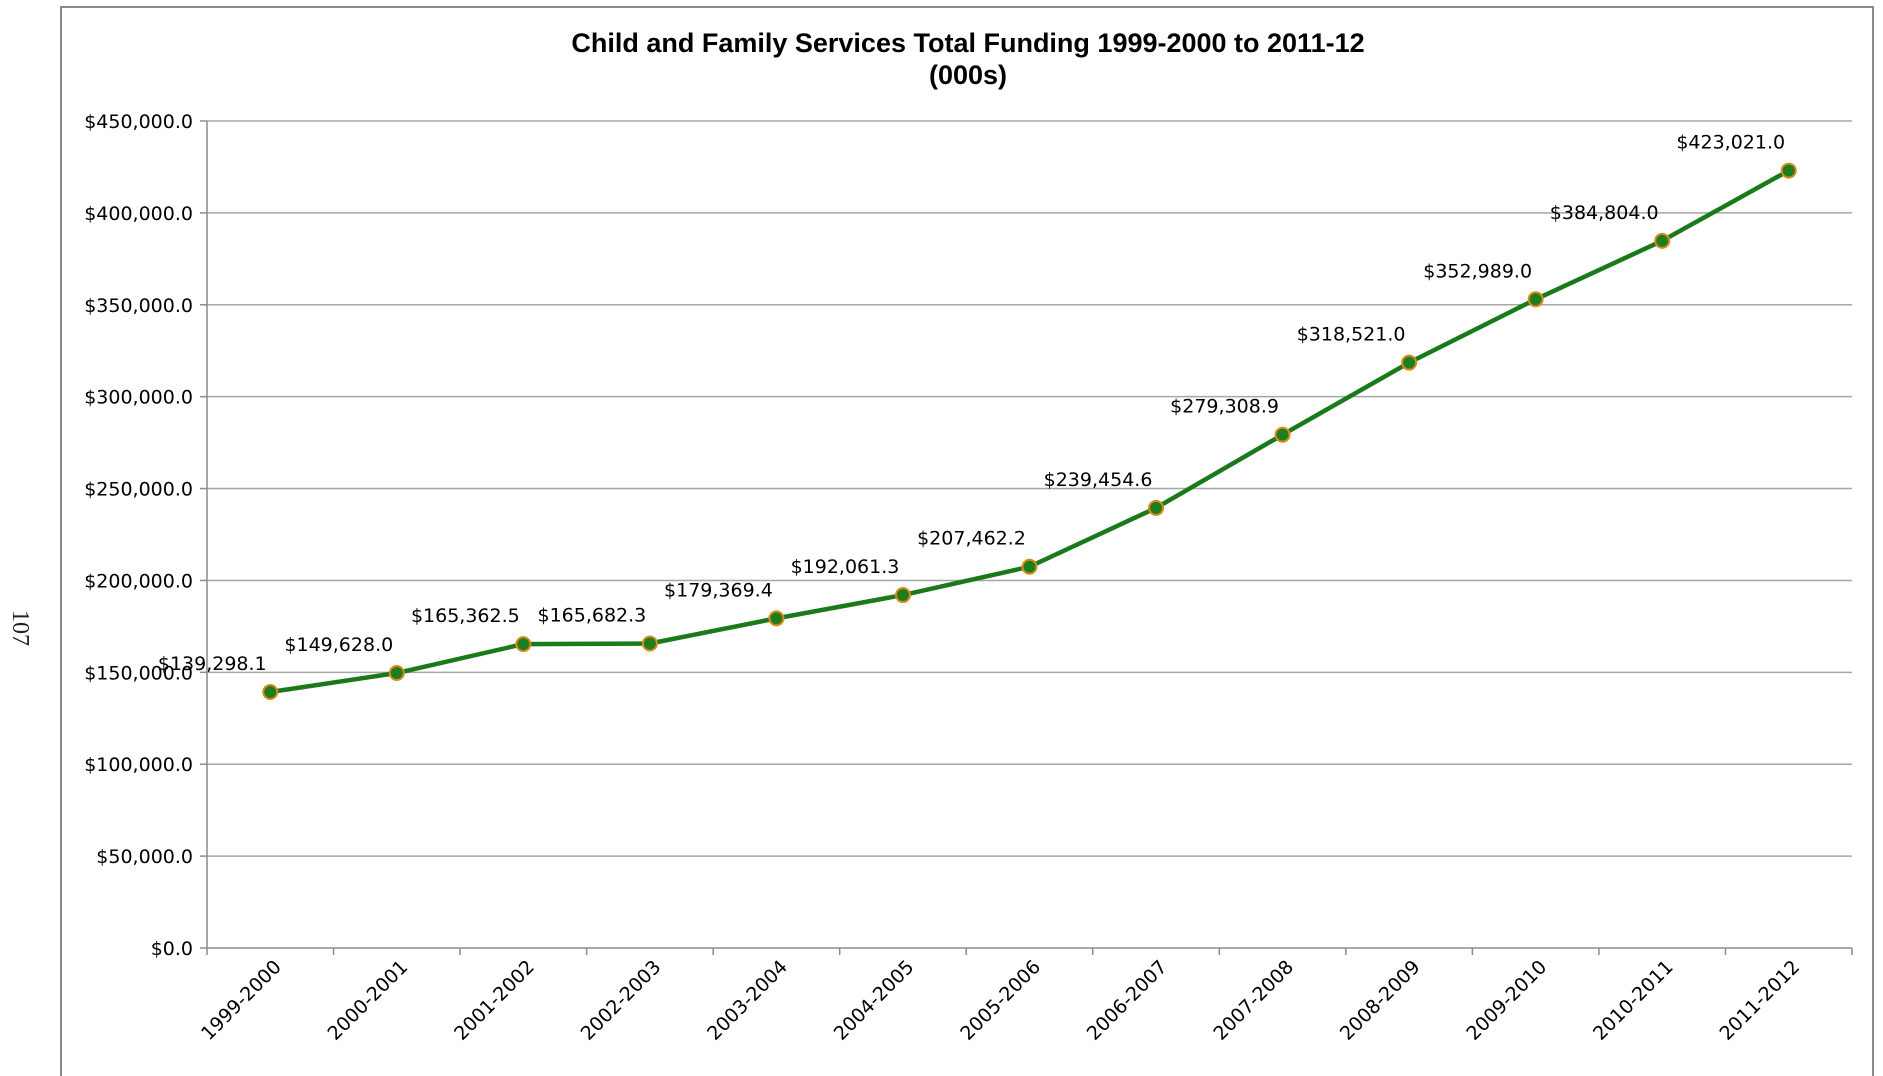 This screenshot has height=1076, width=1883. I want to click on x-tick-label: 2001-2002, so click(494, 1000).